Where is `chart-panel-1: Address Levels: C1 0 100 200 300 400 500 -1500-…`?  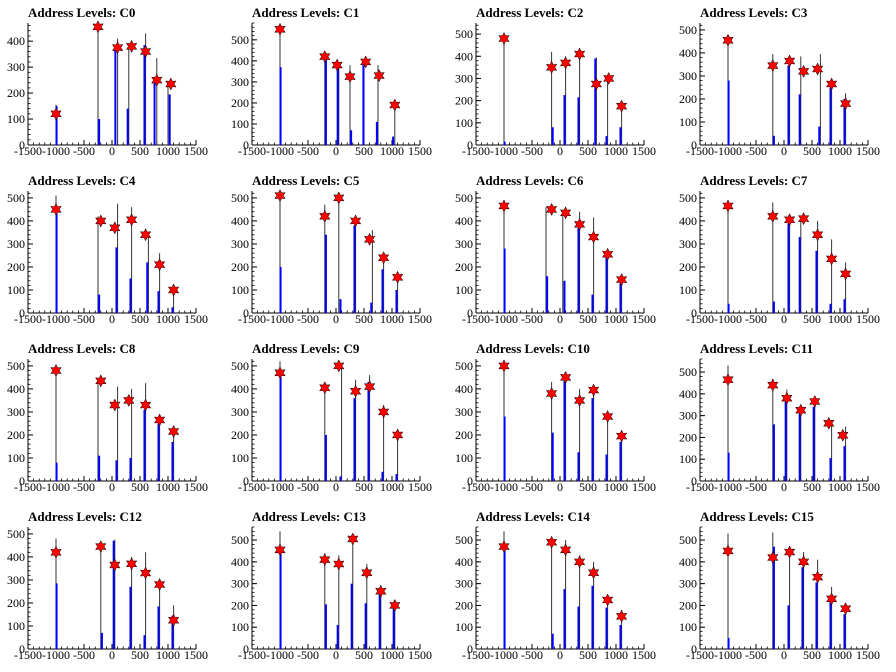
chart-panel-1: Address Levels: C1 0 100 200 300 400 500 -1500-… is located at coordinates (336, 84).